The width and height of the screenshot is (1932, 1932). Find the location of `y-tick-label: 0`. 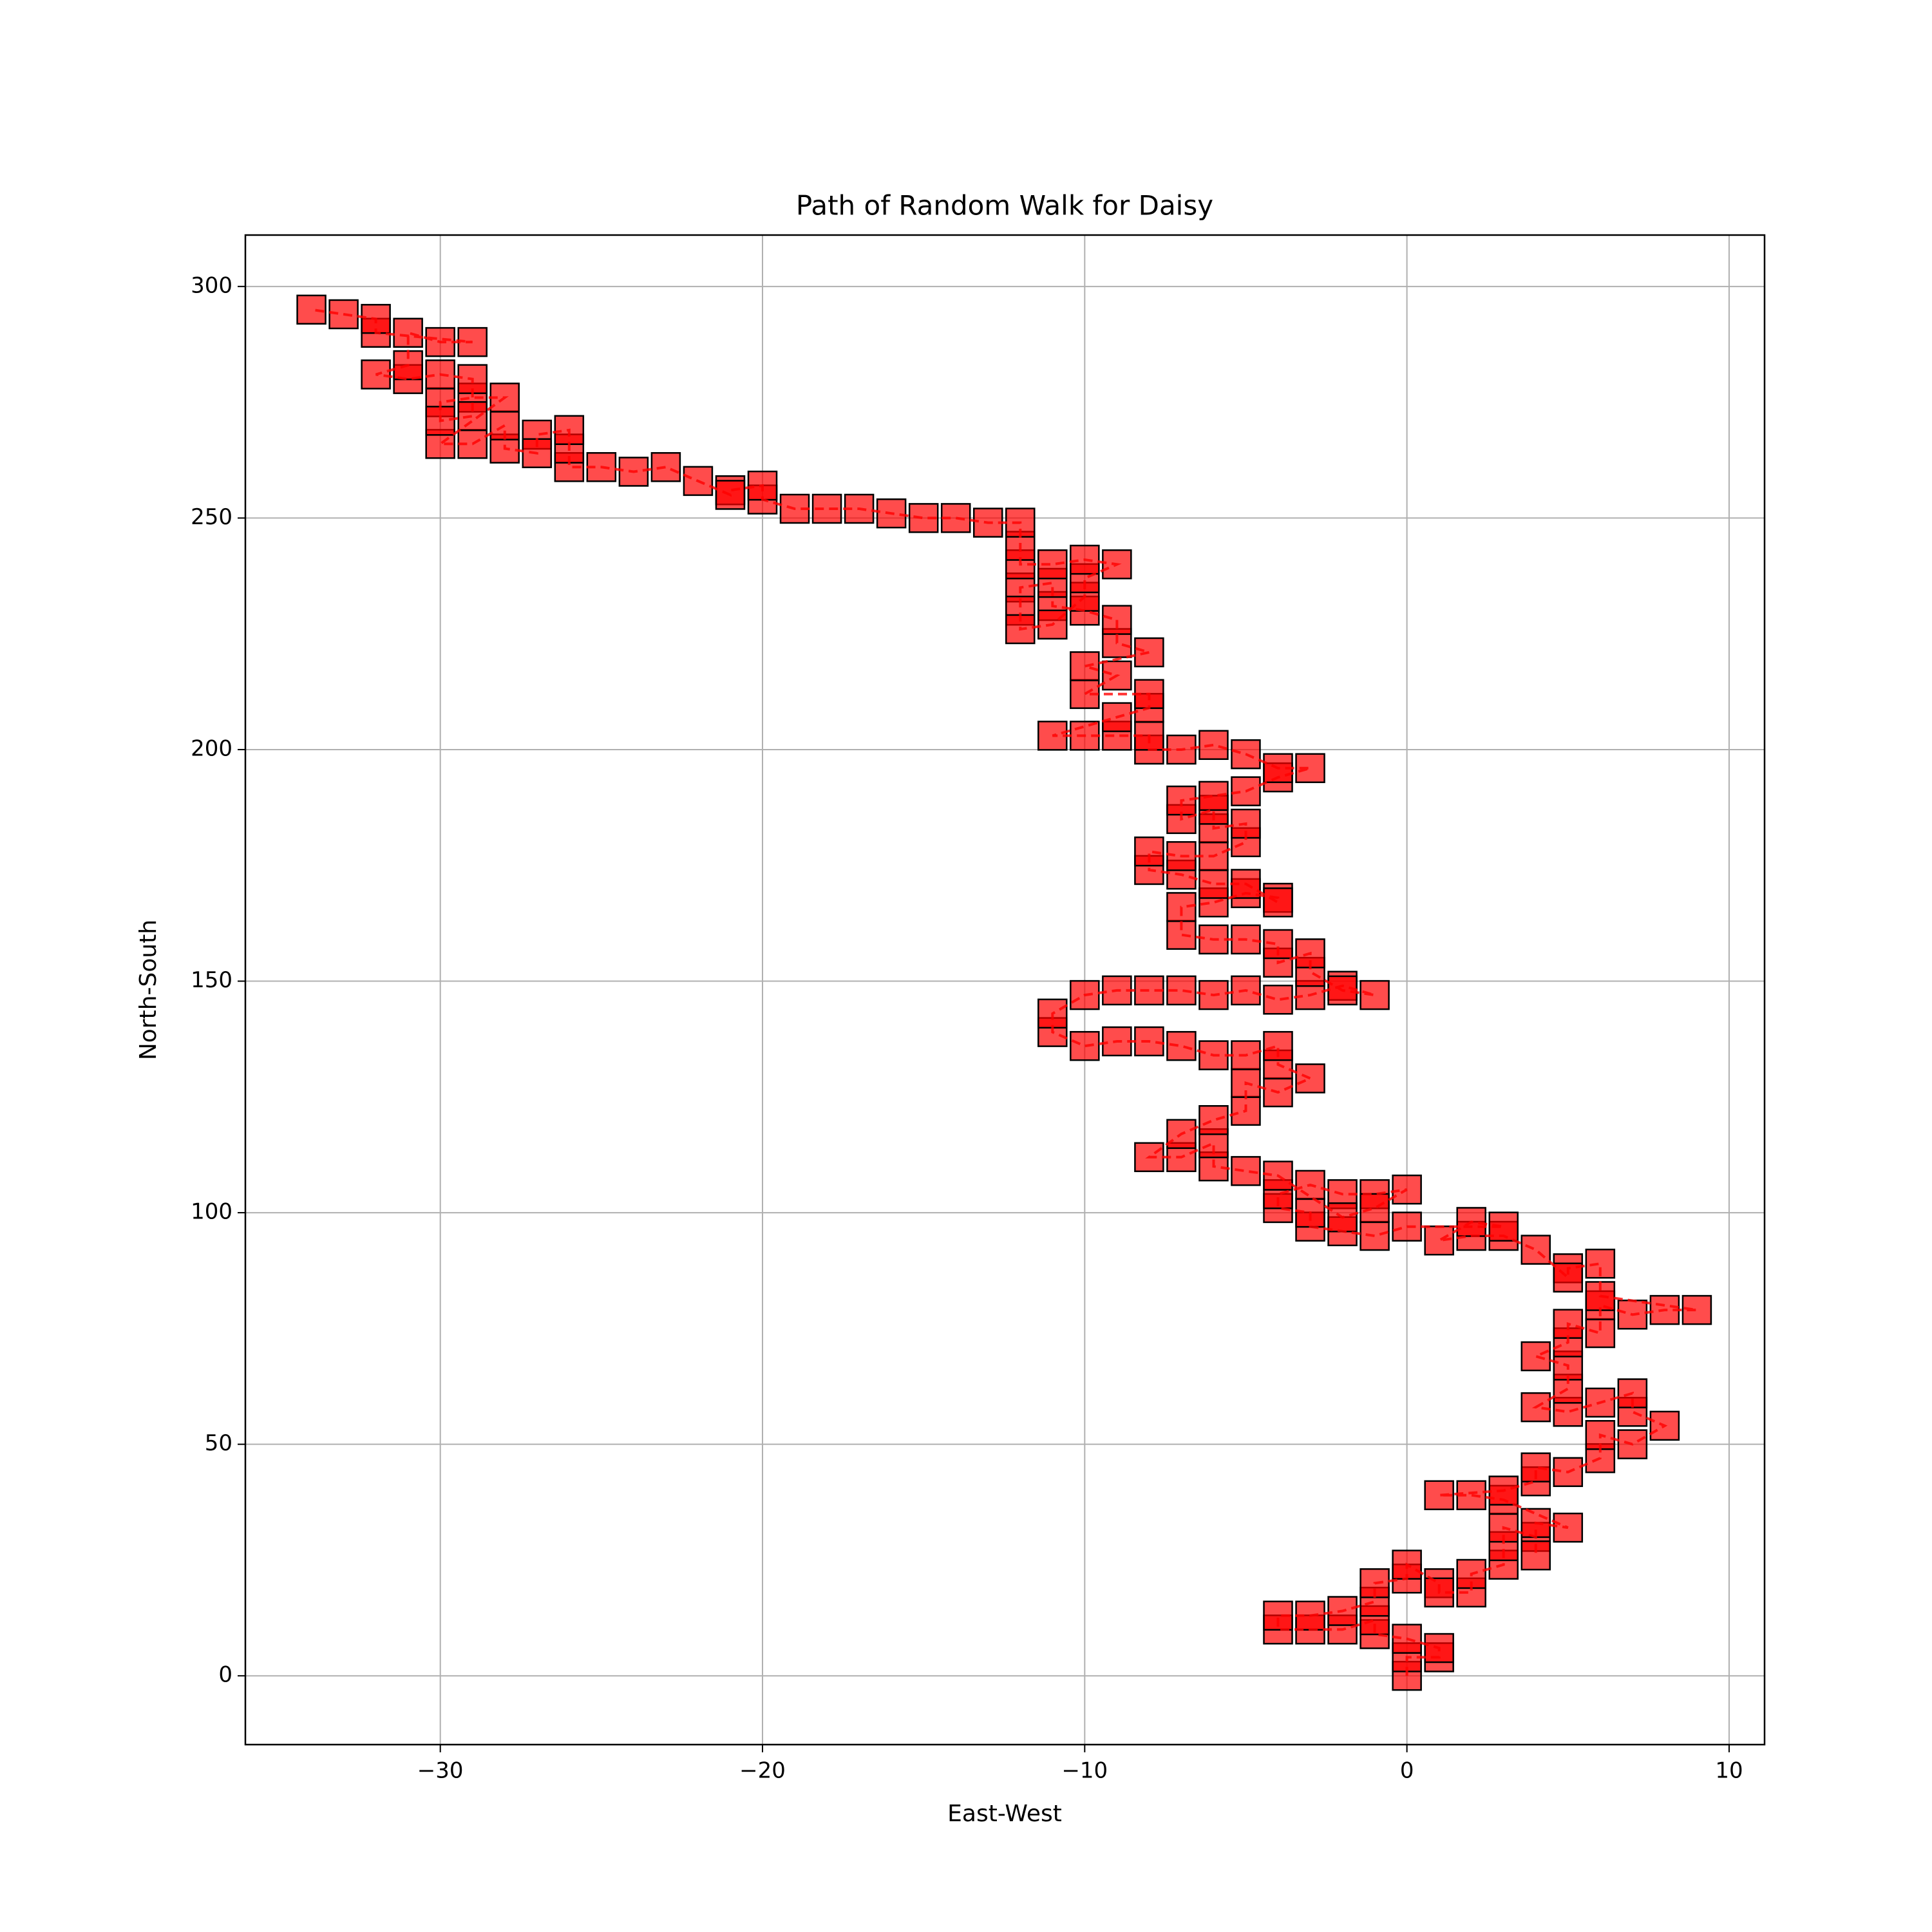

y-tick-label: 0 is located at coordinates (225, 1675).